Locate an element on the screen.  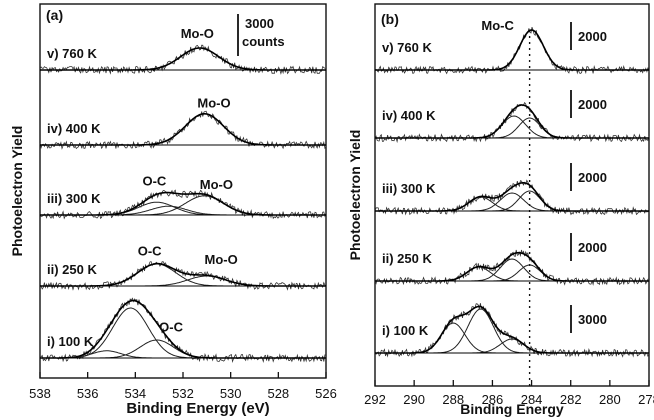
mo-c-label: Mo-C is located at coordinates (497, 25).